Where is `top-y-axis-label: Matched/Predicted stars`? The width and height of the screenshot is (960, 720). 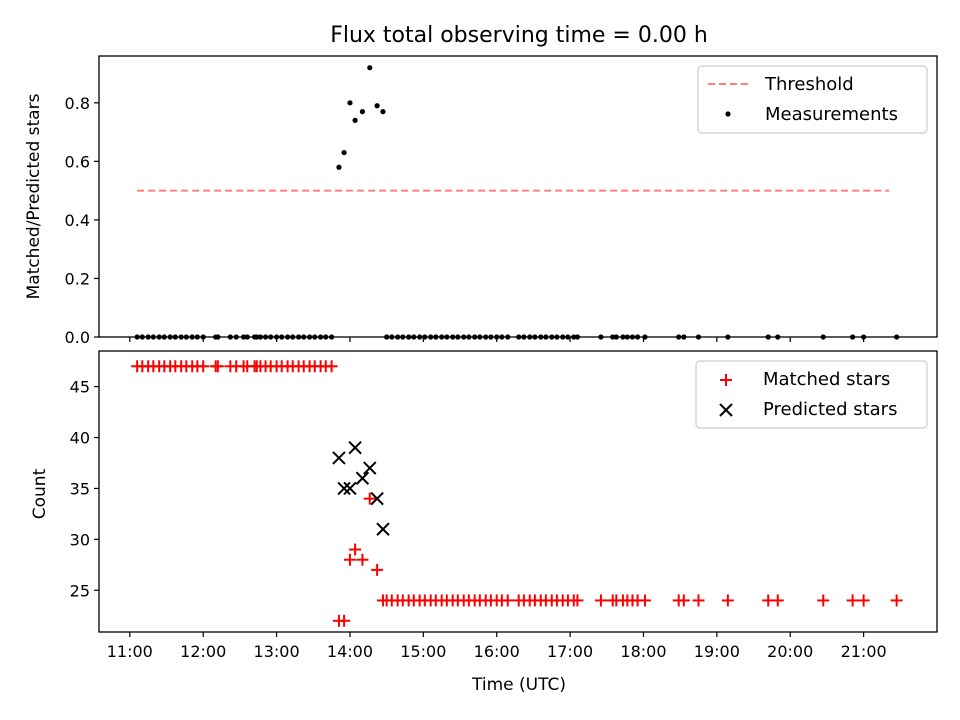 top-y-axis-label: Matched/Predicted stars is located at coordinates (34, 196).